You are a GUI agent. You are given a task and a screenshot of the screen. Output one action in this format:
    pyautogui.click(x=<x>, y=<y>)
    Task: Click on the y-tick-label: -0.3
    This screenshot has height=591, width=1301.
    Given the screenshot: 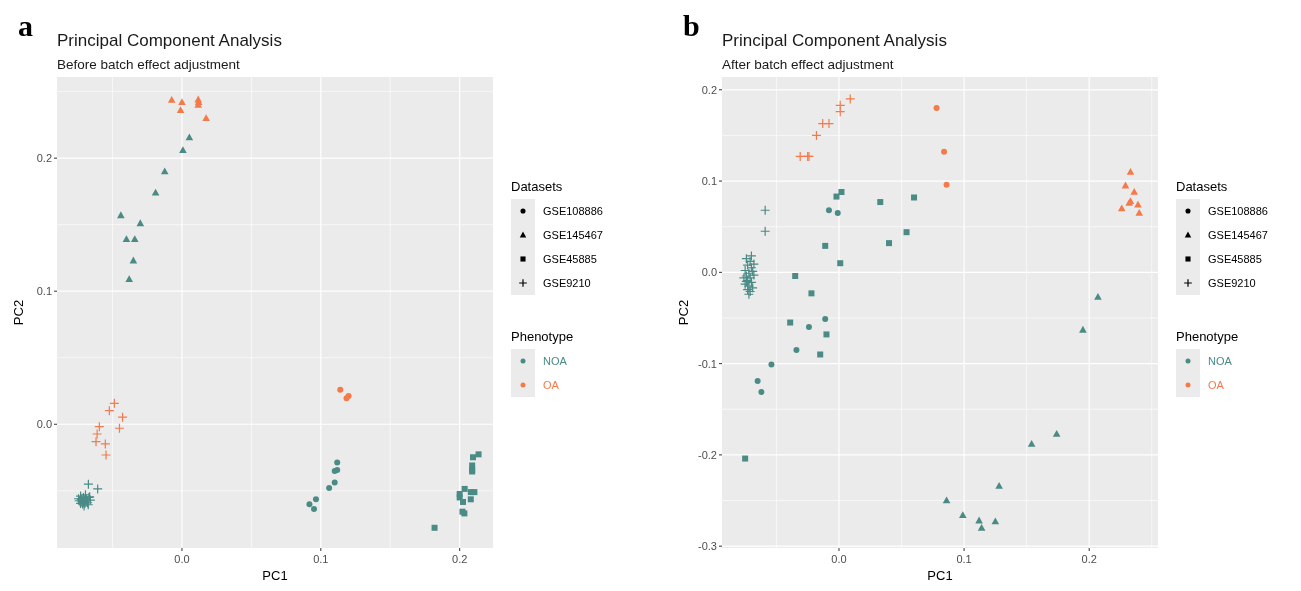 What is the action you would take?
    pyautogui.click(x=707, y=546)
    